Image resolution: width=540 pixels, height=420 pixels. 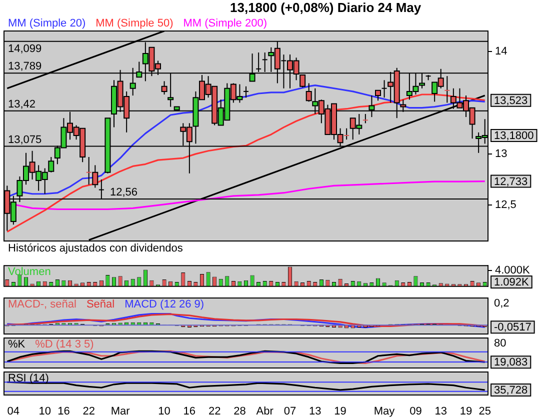 I want to click on annotation: 12,733, so click(x=511, y=182).